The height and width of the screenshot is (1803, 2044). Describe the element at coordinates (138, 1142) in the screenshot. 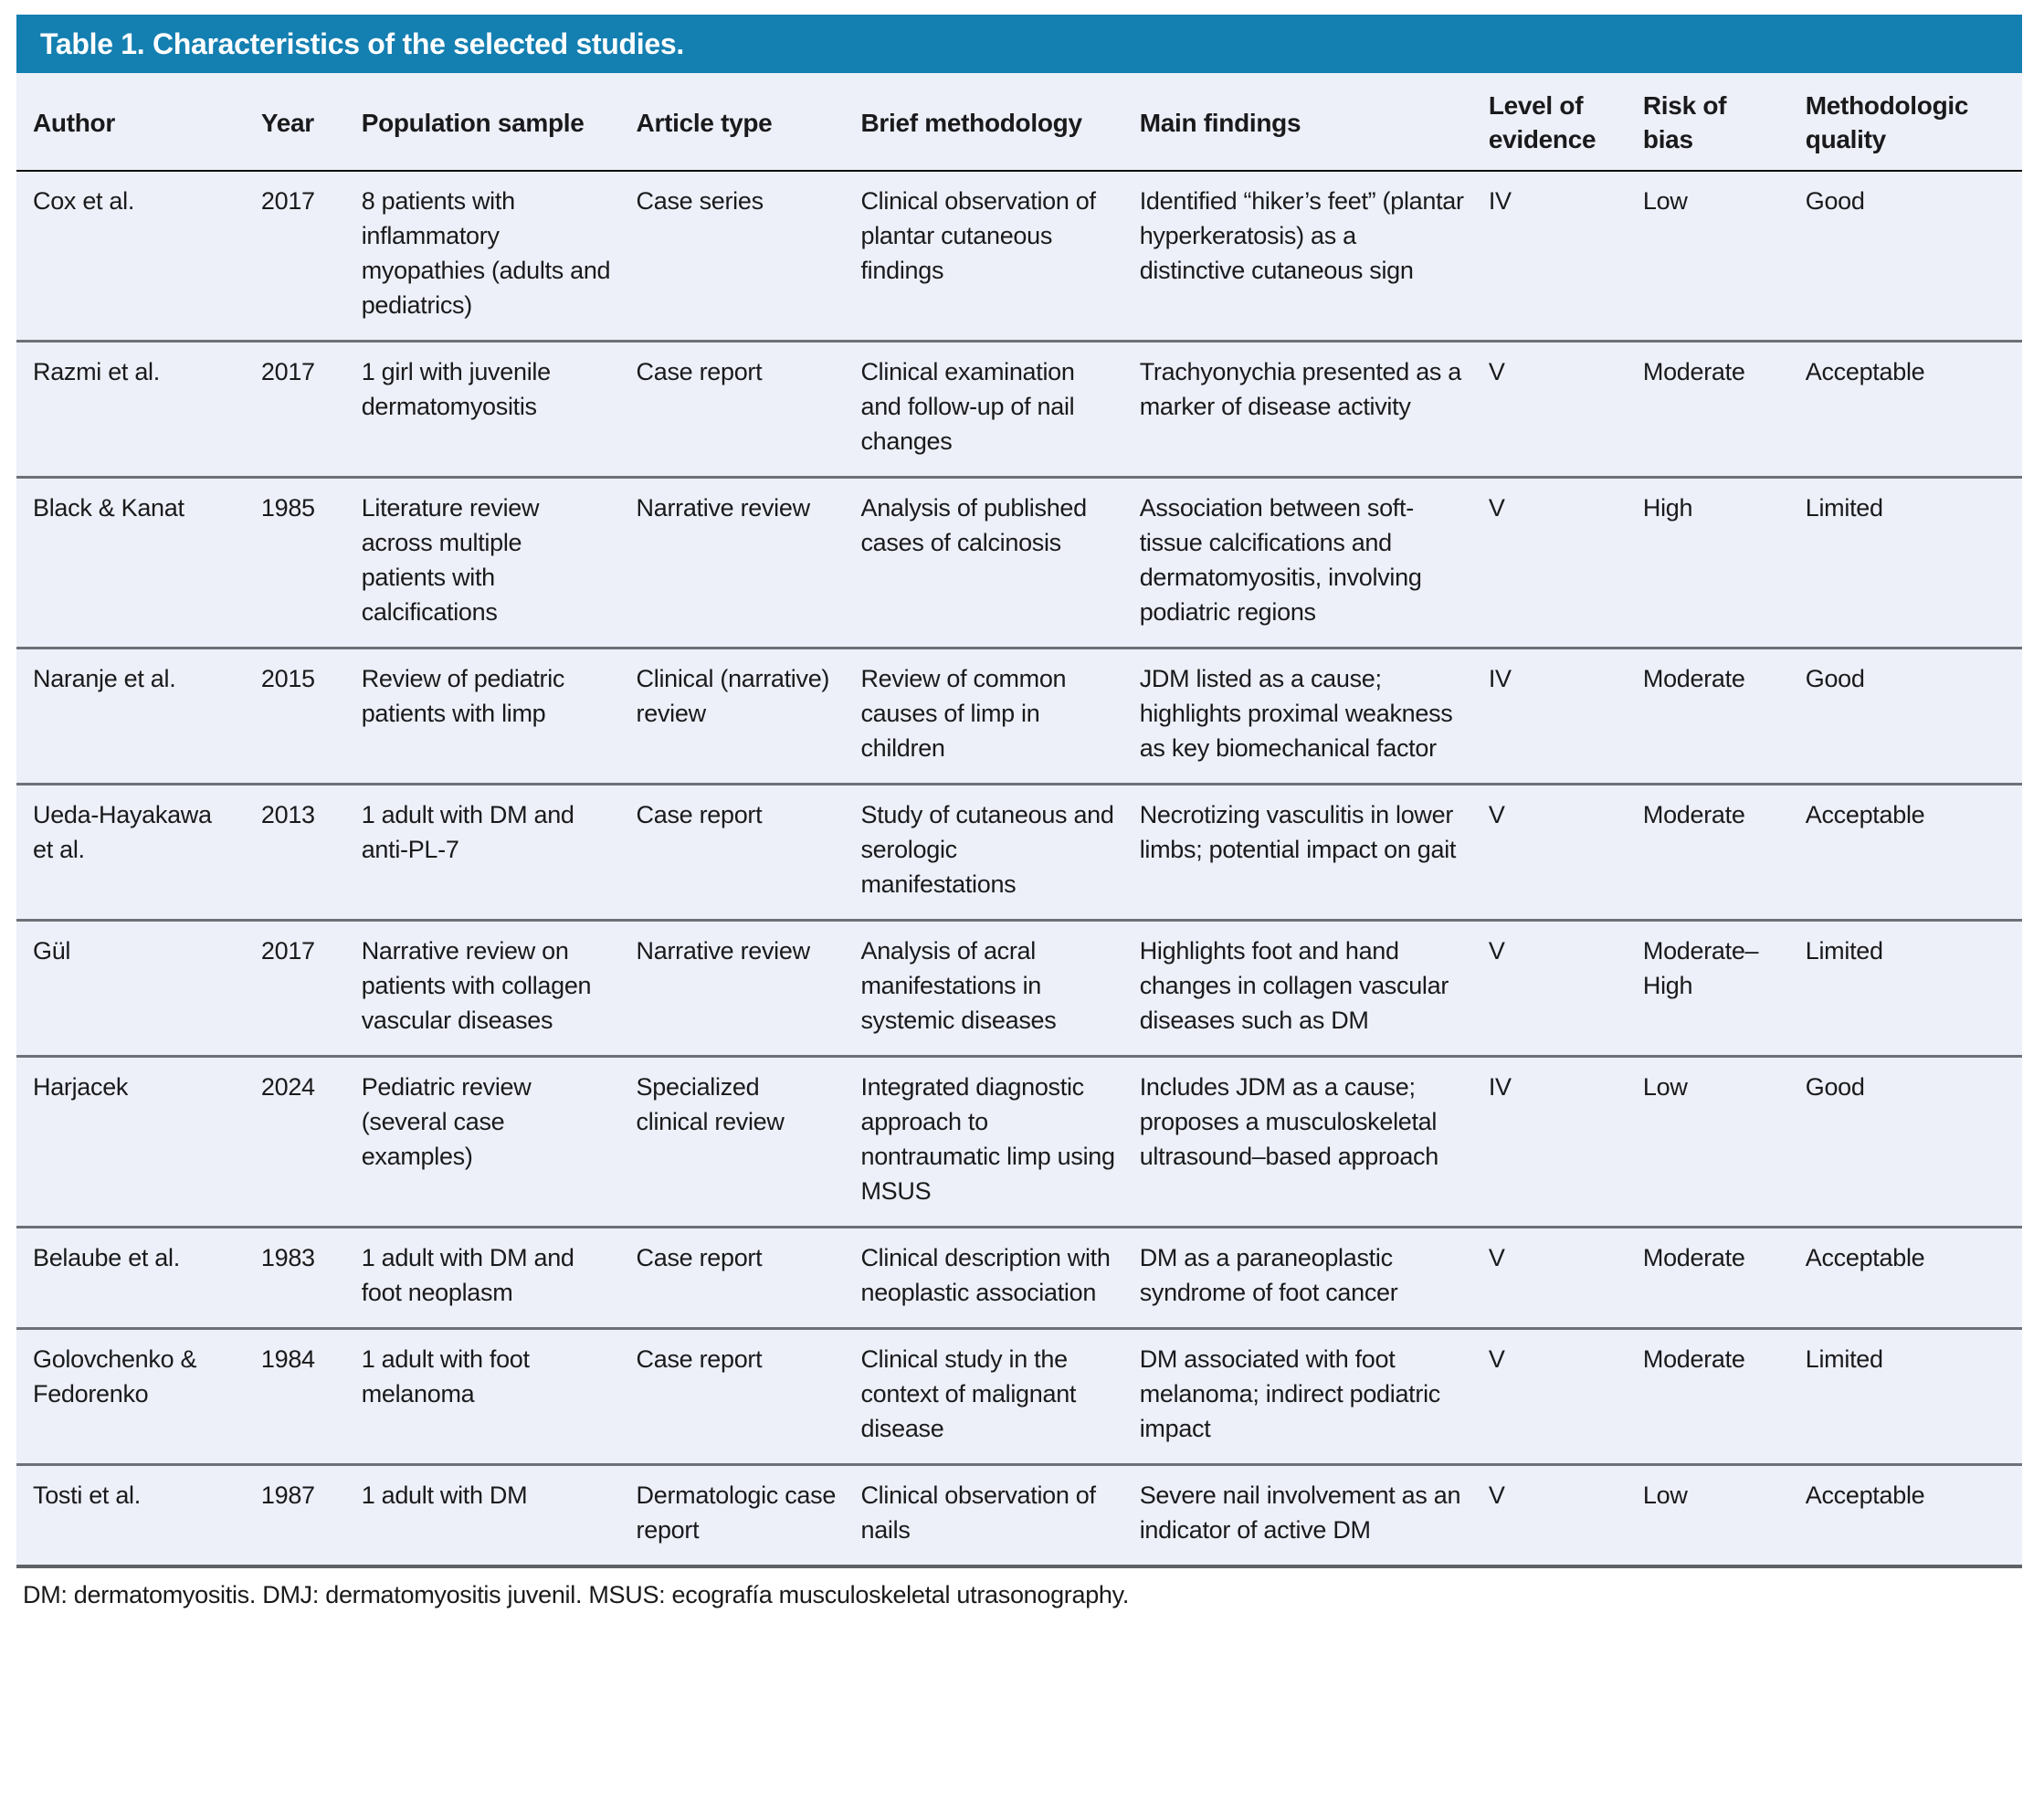

I see `cell-author: Harjacek` at that location.